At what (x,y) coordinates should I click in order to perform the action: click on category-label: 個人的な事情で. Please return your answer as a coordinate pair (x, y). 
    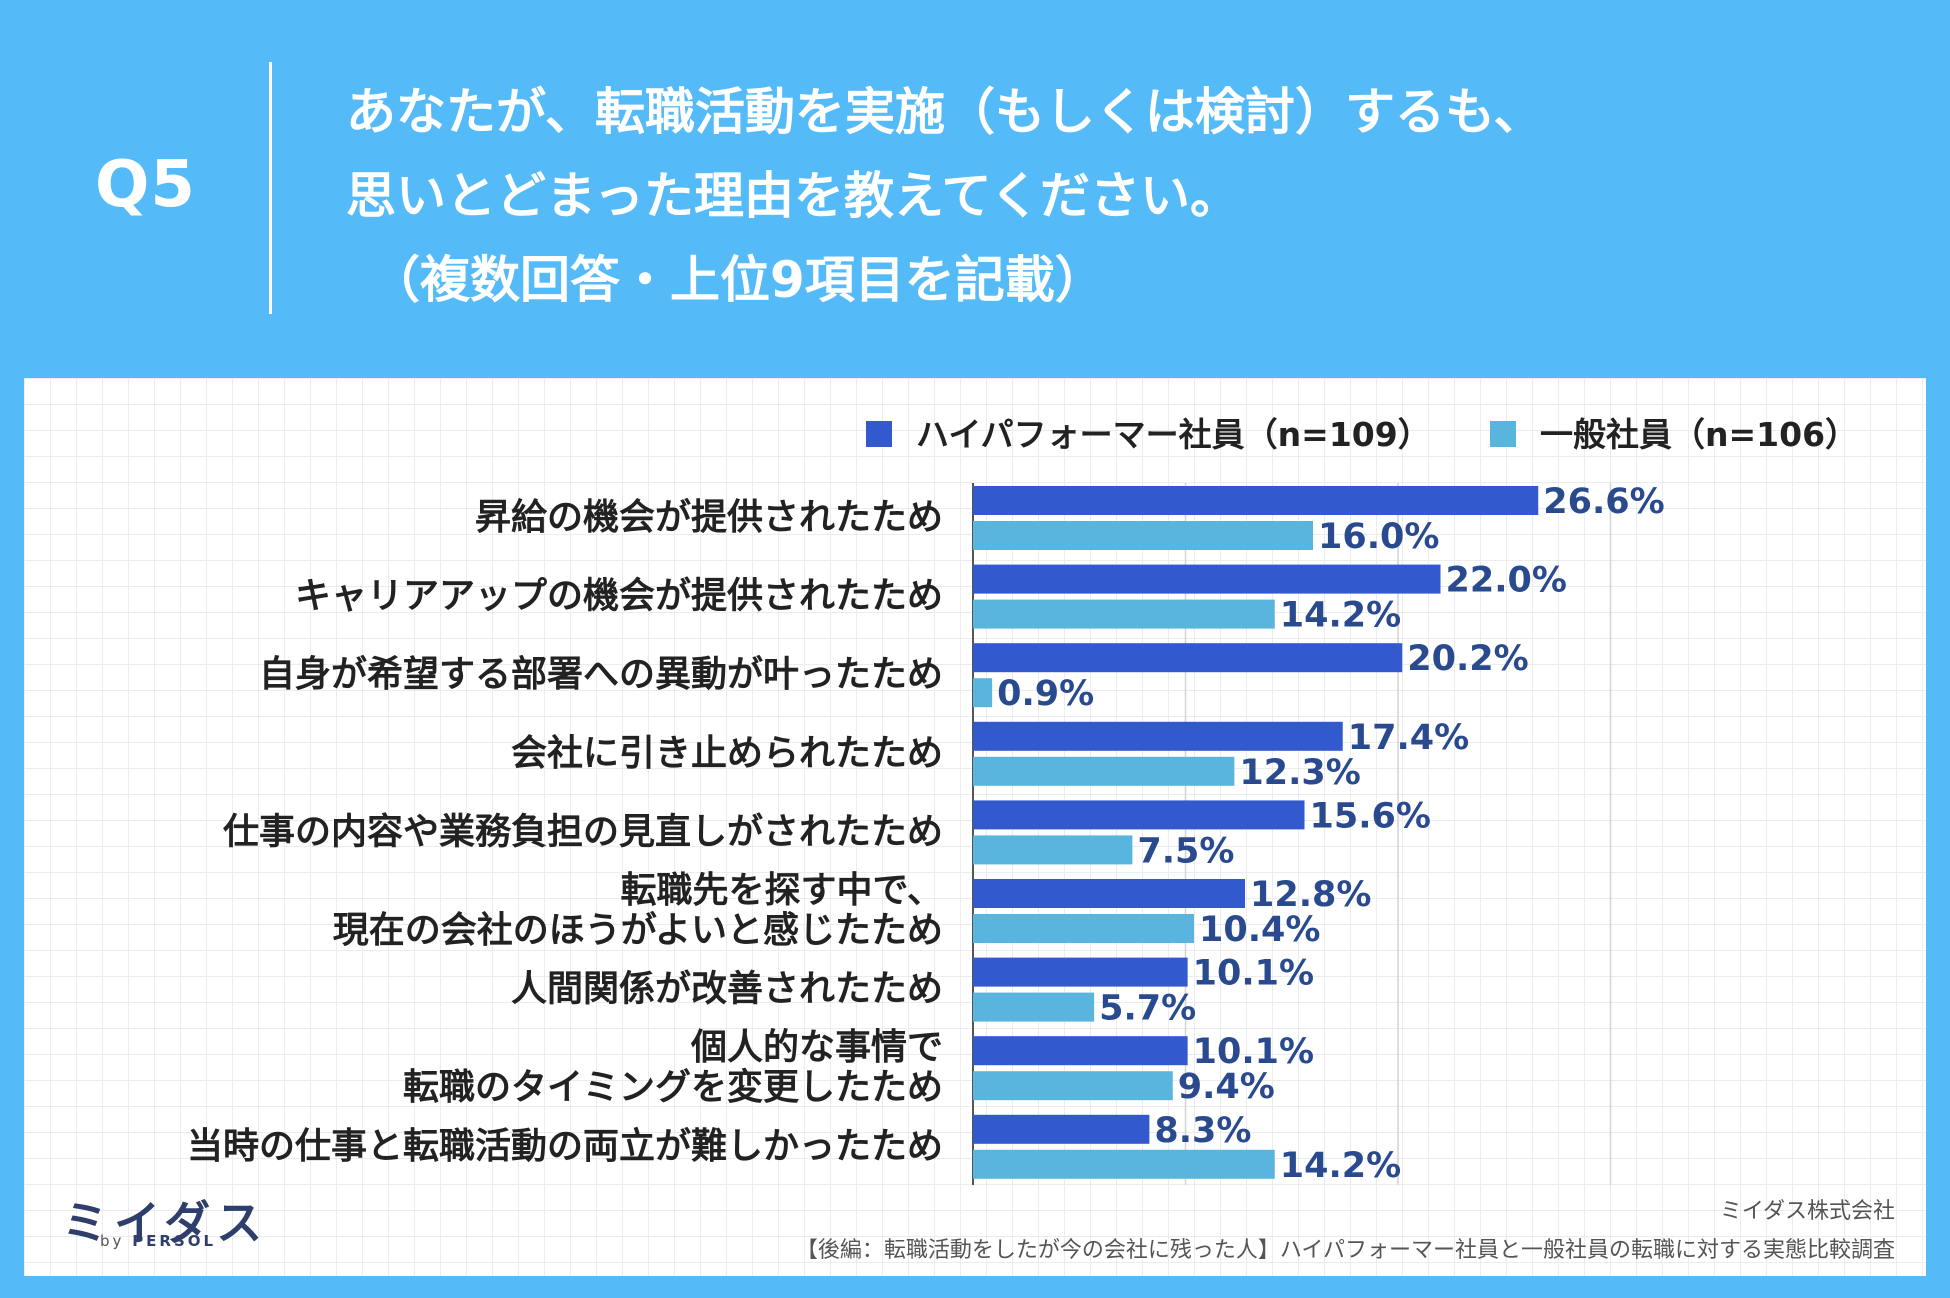
    Looking at the image, I should click on (816, 1047).